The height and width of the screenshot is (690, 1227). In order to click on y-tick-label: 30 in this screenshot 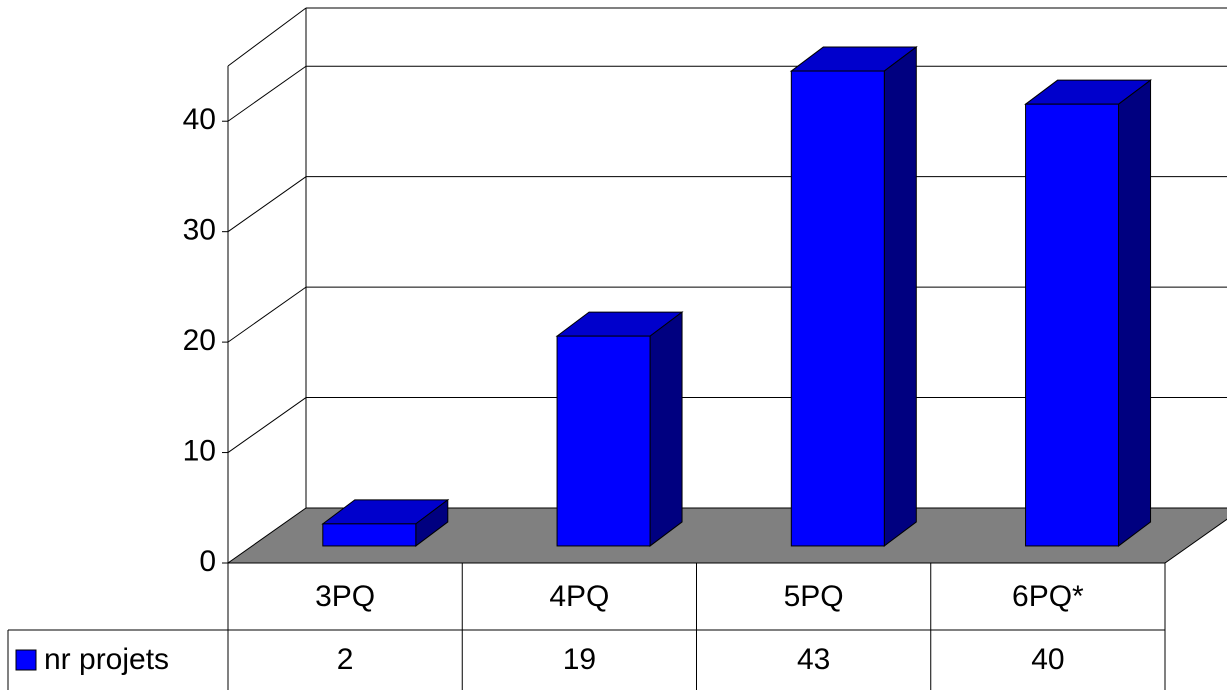, I will do `click(199, 230)`.